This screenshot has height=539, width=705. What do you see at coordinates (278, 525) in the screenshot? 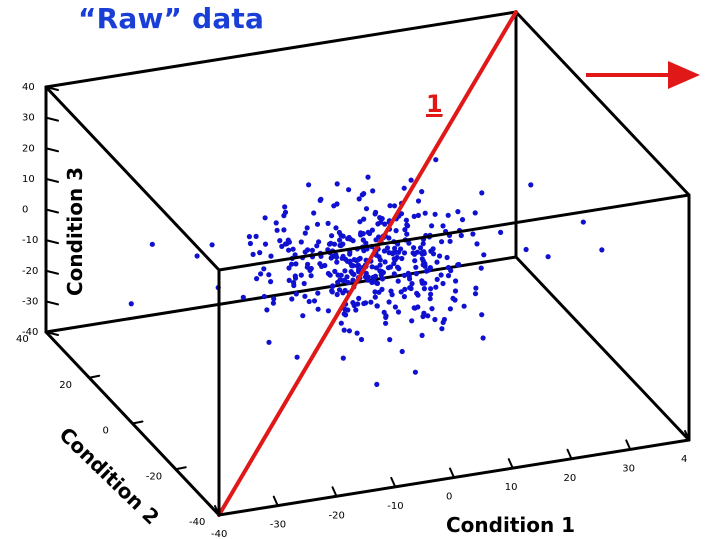
I see `x-tick-label: -30` at bounding box center [278, 525].